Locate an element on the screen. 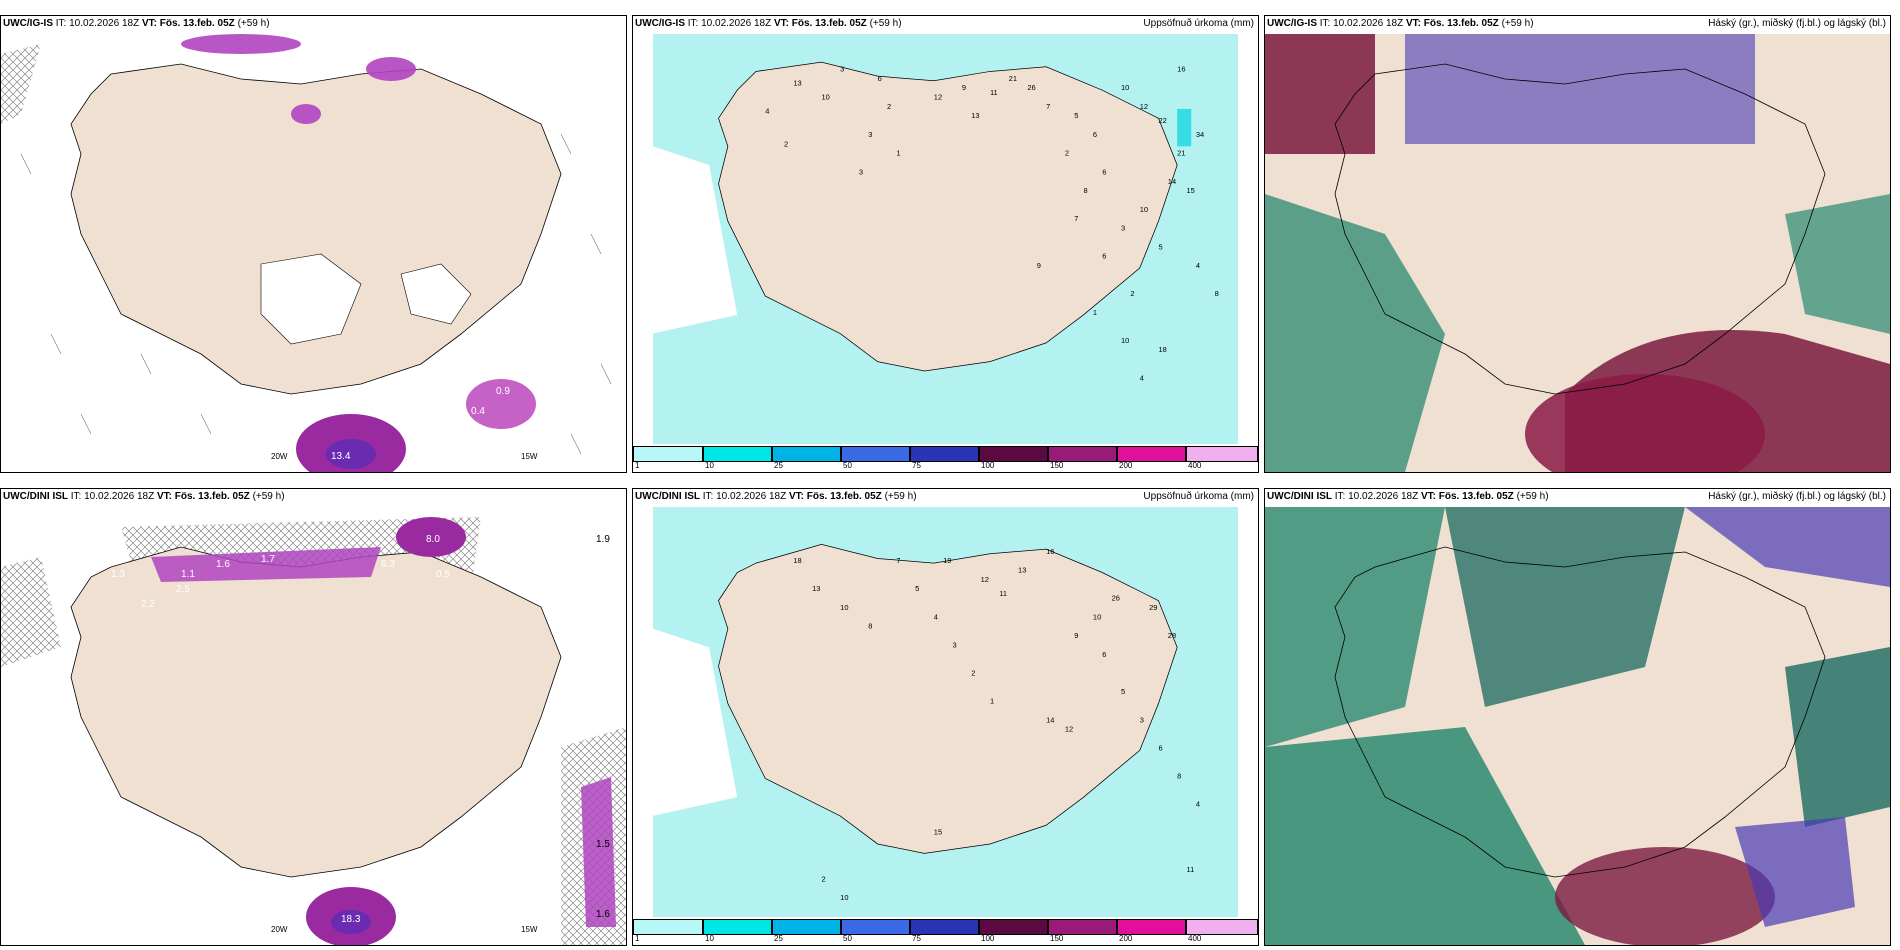  svg-text: 26 is located at coordinates (1031, 87).